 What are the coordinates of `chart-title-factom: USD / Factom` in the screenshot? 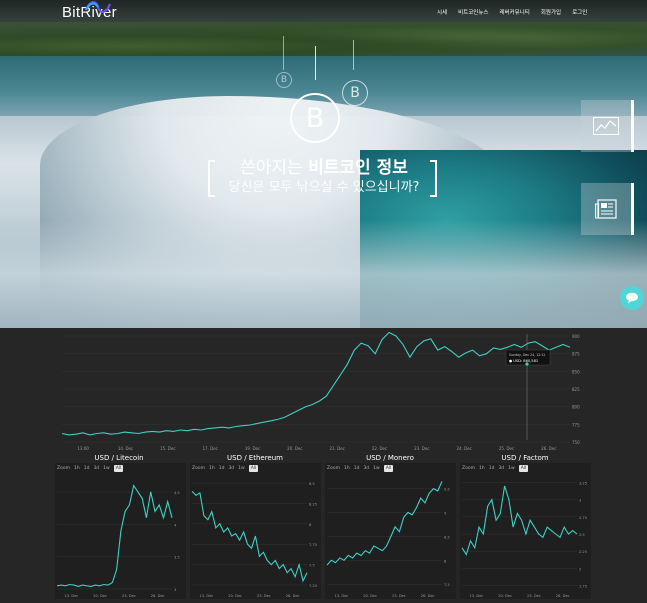 It's located at (525, 458).